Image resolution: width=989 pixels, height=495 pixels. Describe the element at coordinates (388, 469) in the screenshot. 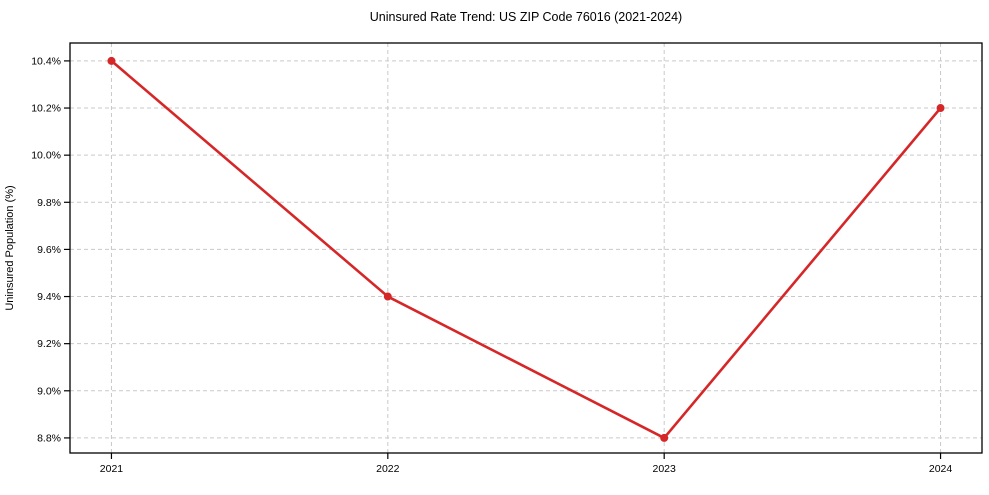

I see `x-tick-label: 2022` at that location.